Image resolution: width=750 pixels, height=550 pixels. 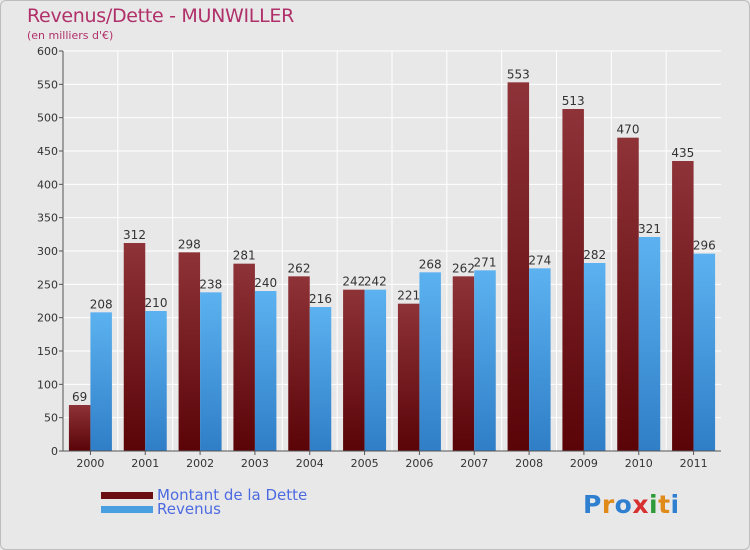 What do you see at coordinates (47, 284) in the screenshot?
I see `y-tick-label: 250` at bounding box center [47, 284].